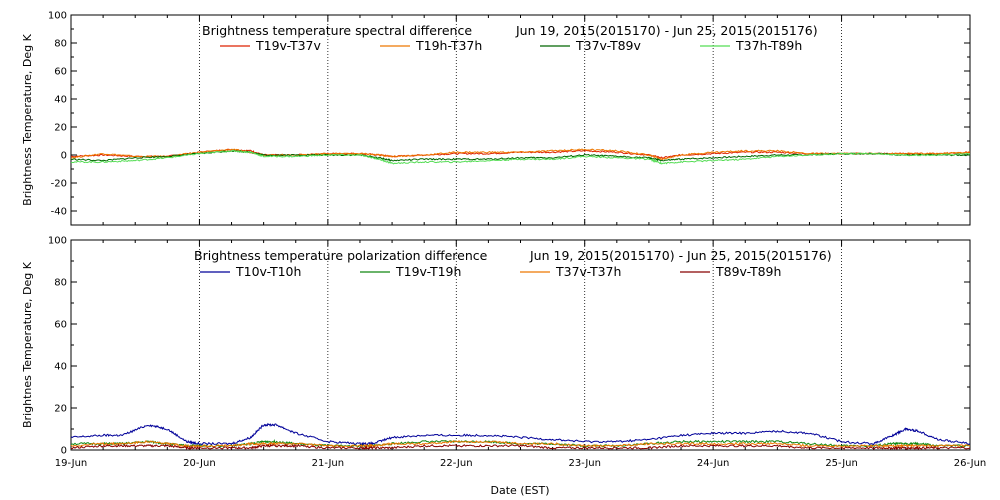 Image resolution: width=1000 pixels, height=500 pixels. I want to click on x-axis-title: Date (EST), so click(519, 490).